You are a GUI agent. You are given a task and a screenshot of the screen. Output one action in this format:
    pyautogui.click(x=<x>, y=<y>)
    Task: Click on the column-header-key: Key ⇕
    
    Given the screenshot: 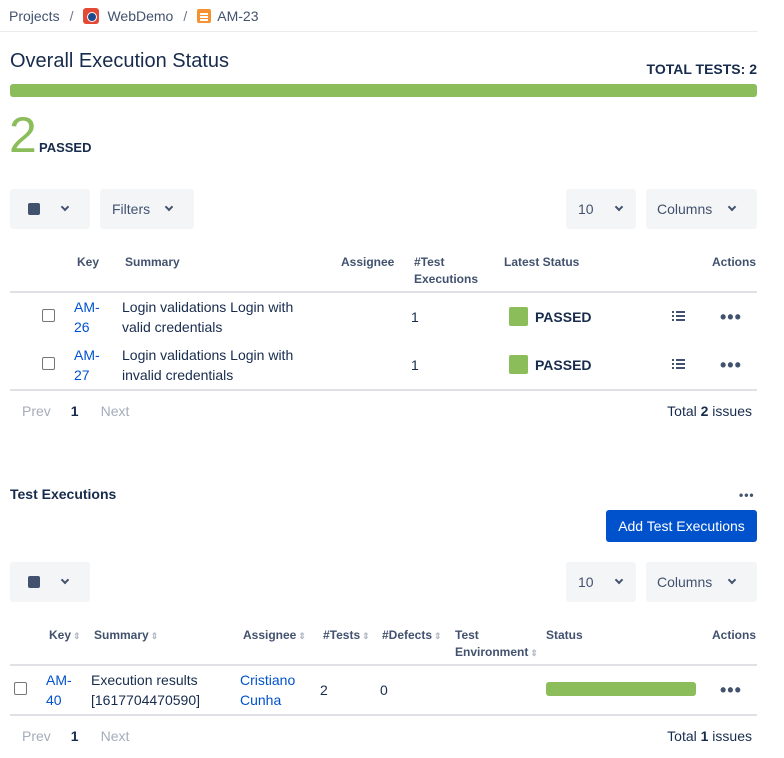 What is the action you would take?
    pyautogui.click(x=65, y=636)
    